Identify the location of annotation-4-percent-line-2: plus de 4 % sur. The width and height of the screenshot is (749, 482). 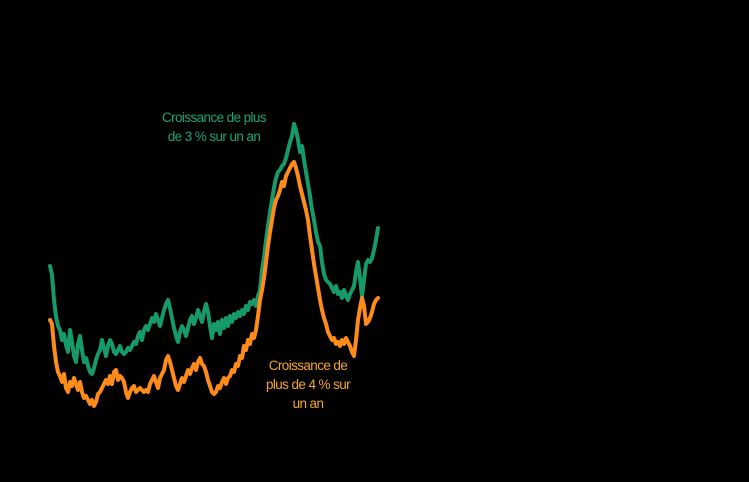
(308, 384).